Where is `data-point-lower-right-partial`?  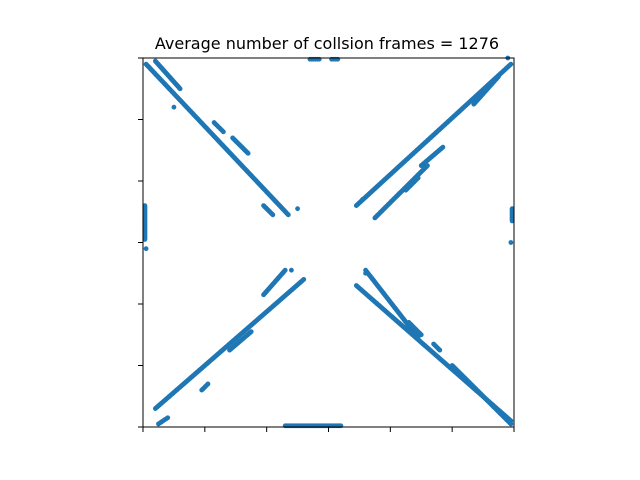 data-point-lower-right-partial is located at coordinates (418, 338).